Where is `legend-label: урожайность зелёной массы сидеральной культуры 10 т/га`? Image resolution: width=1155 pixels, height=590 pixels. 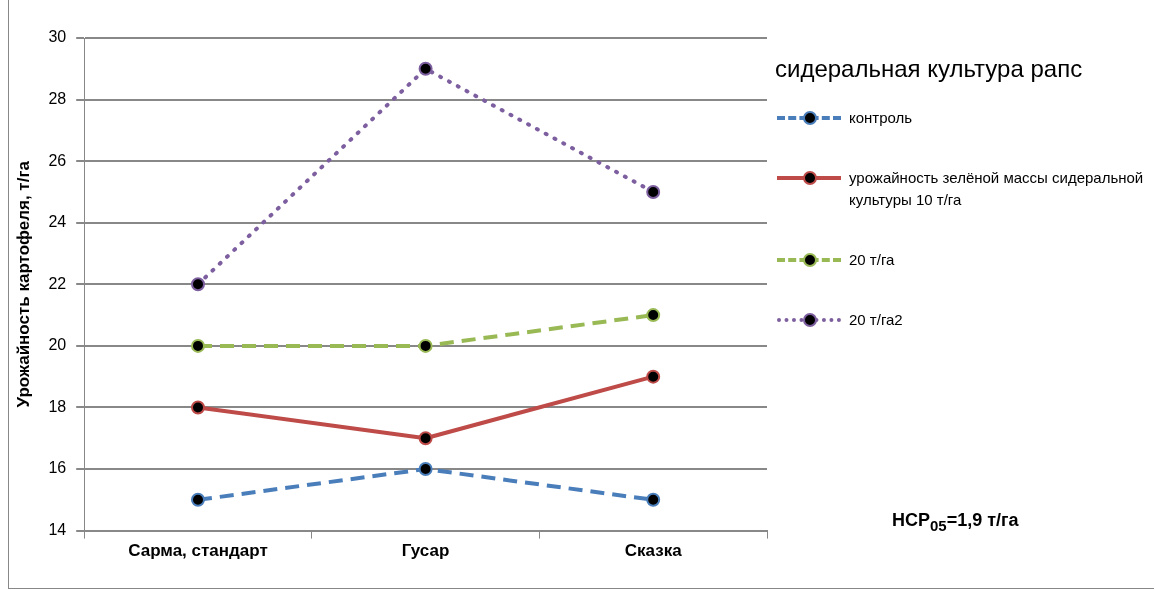
legend-label: урожайность зелёной массы сидеральной культуры 10 т/га is located at coordinates (997, 189).